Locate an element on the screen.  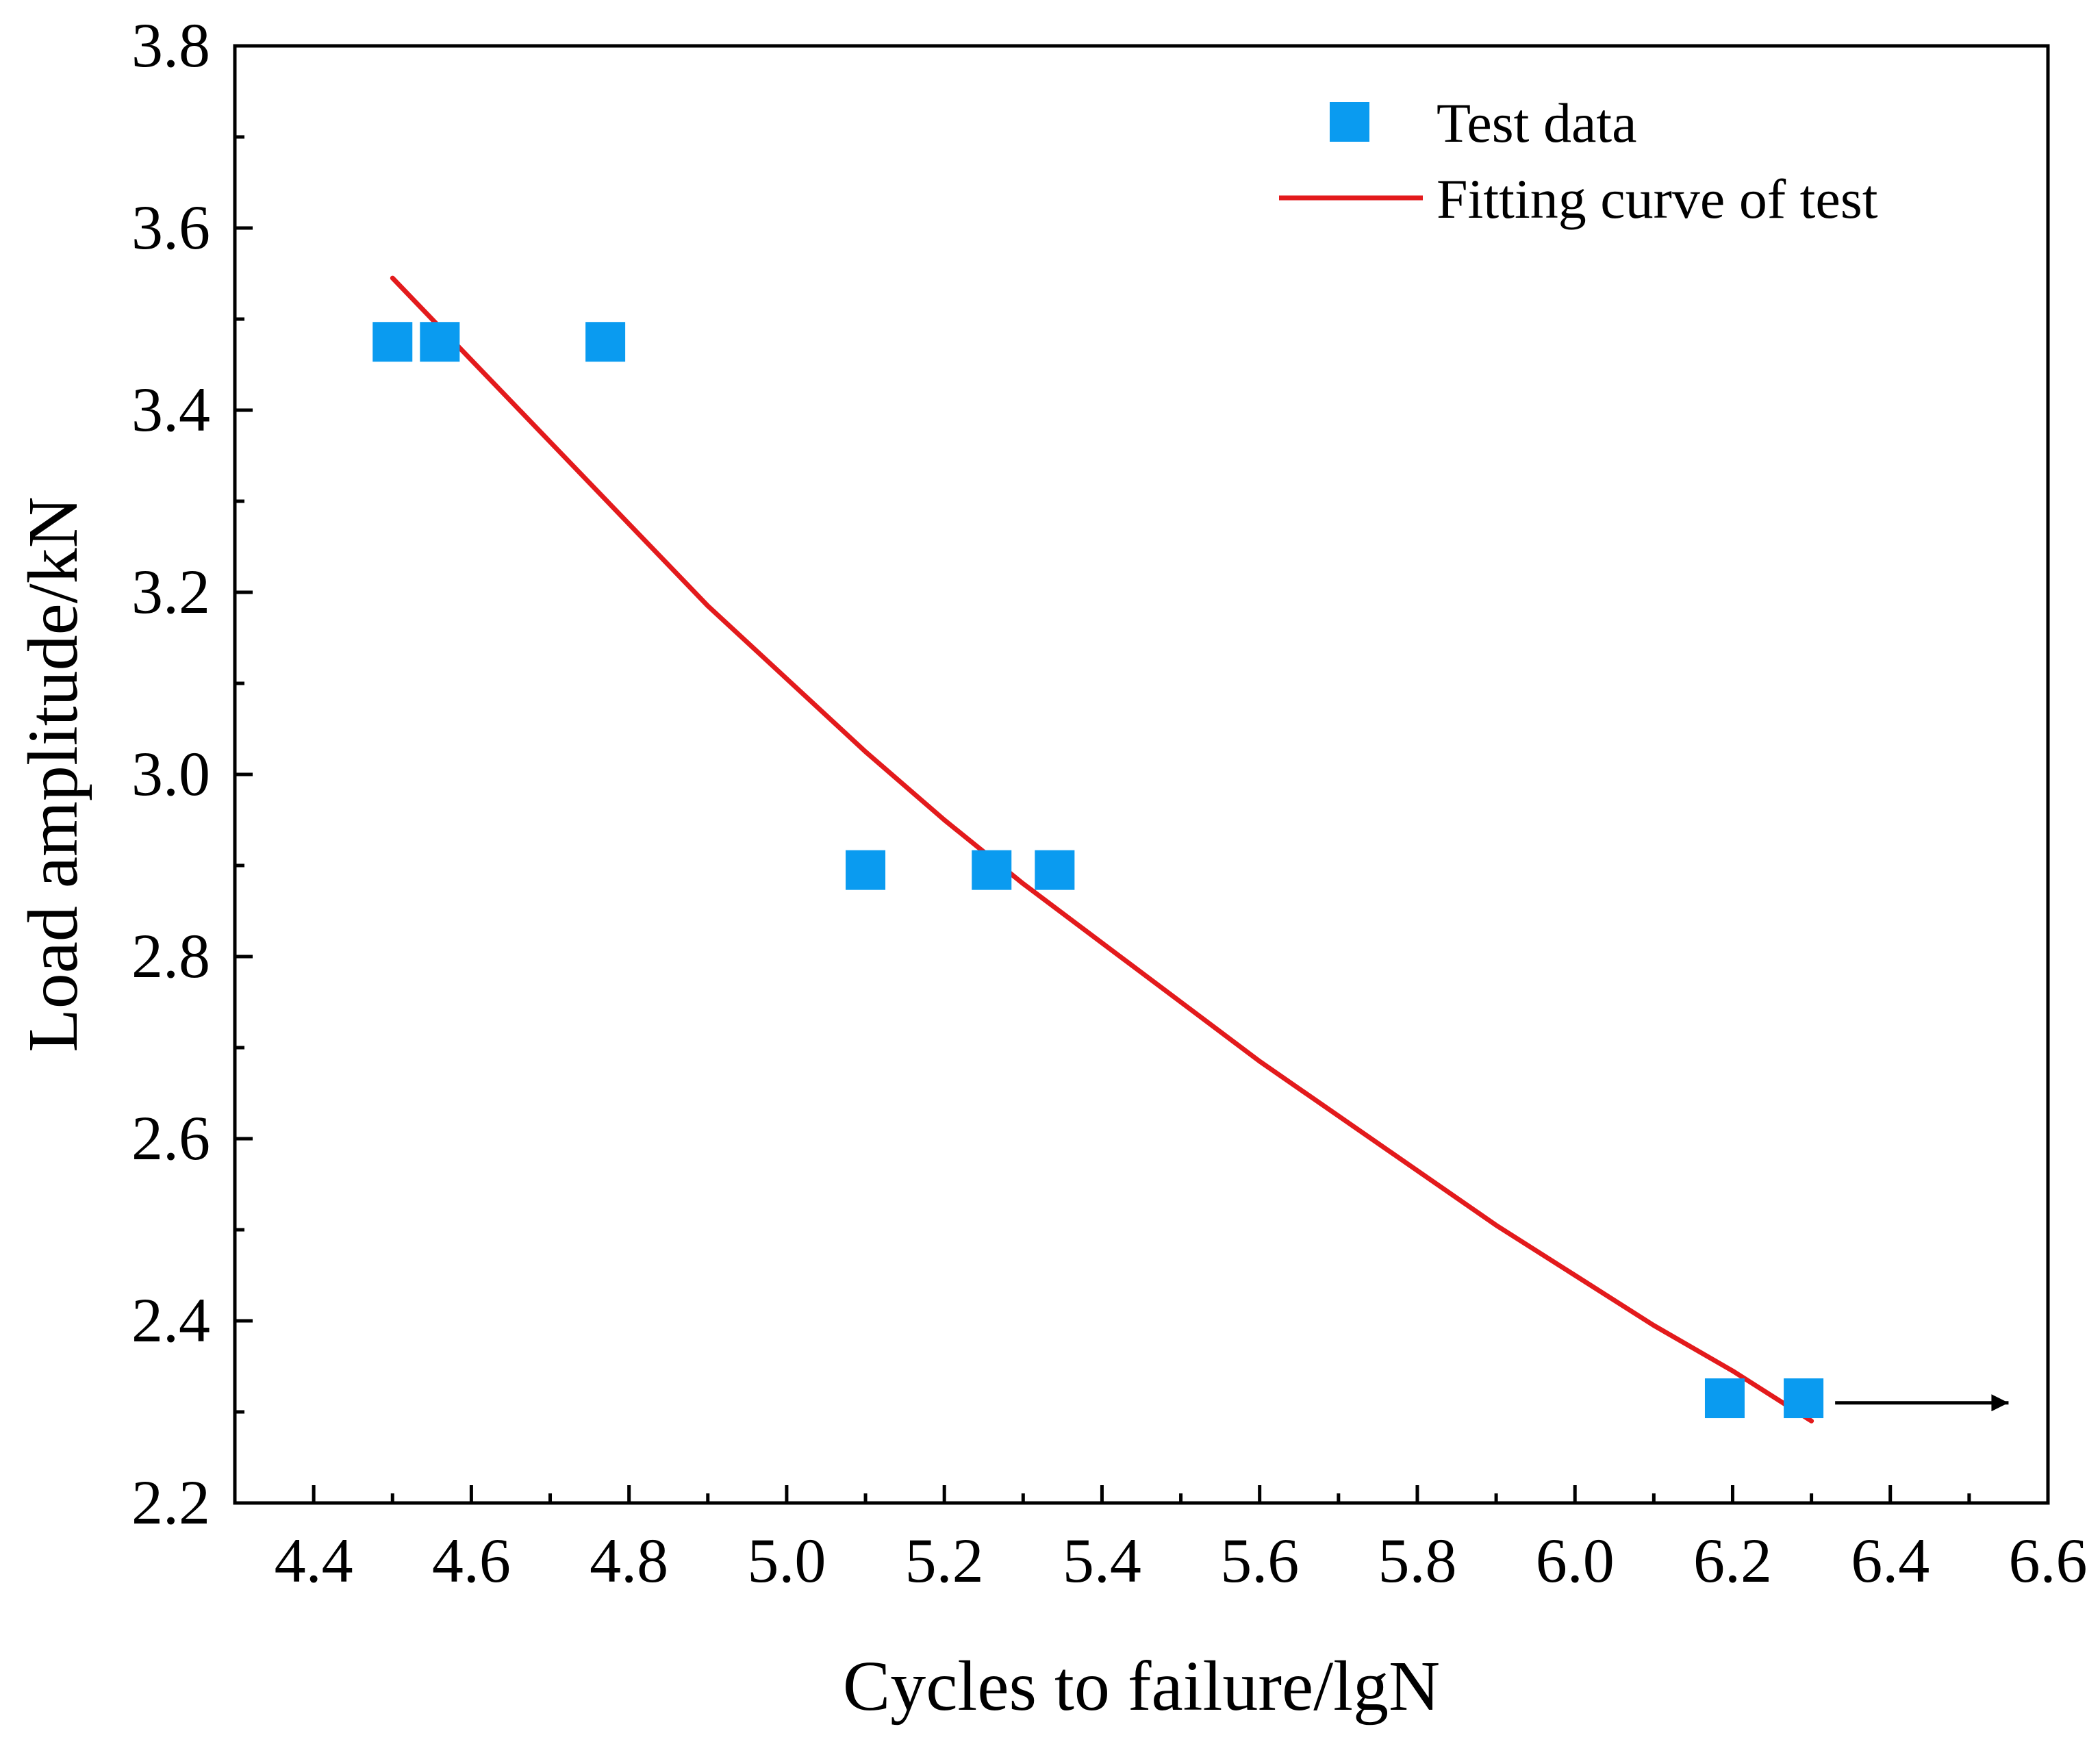
y-axis-label: Load amplitude/kN is located at coordinates (53, 774).